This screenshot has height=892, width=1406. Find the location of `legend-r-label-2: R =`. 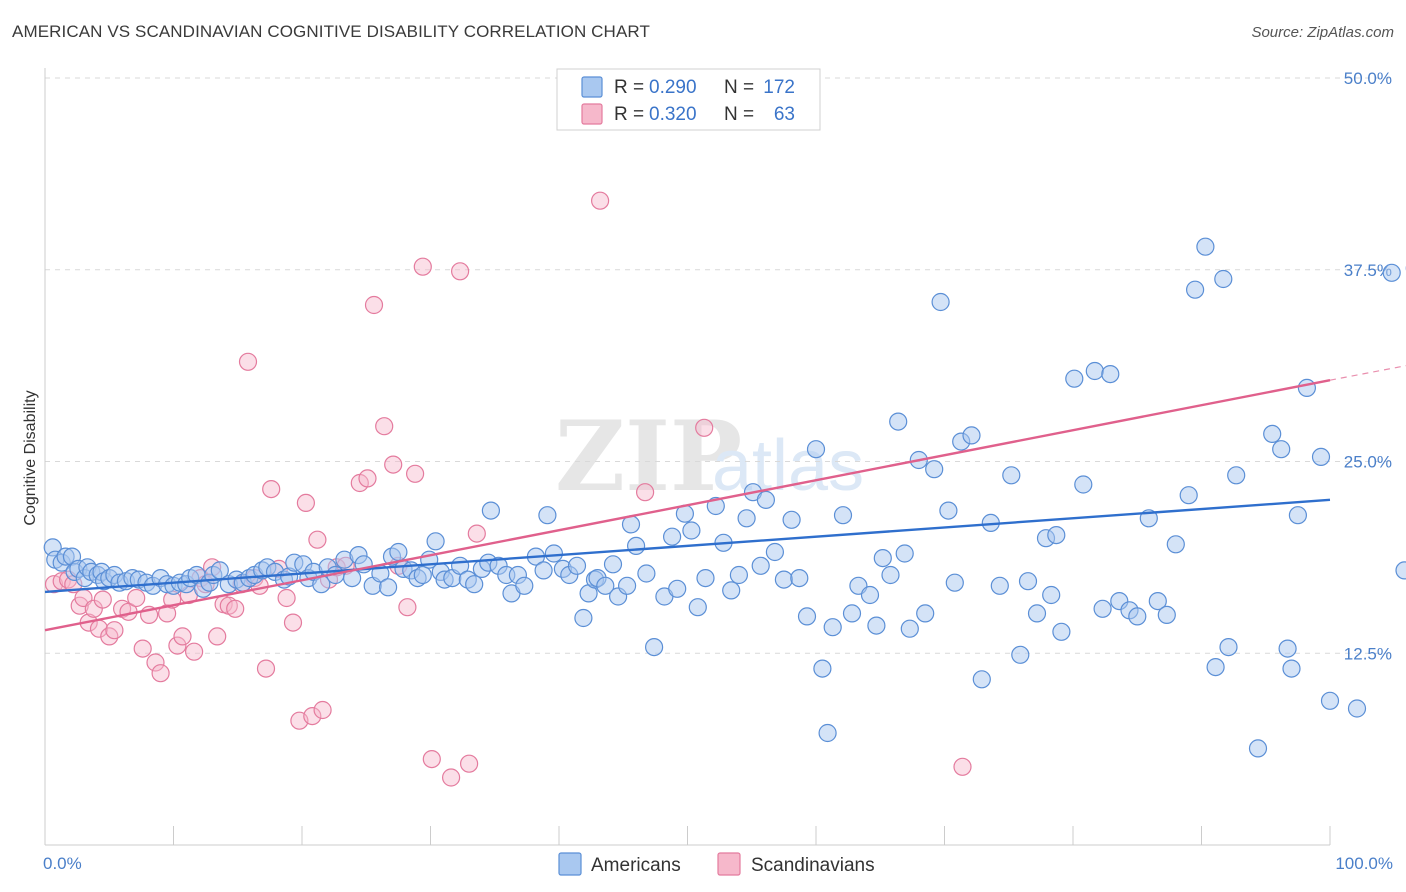

legend-r-label-2: R = is located at coordinates (629, 114).